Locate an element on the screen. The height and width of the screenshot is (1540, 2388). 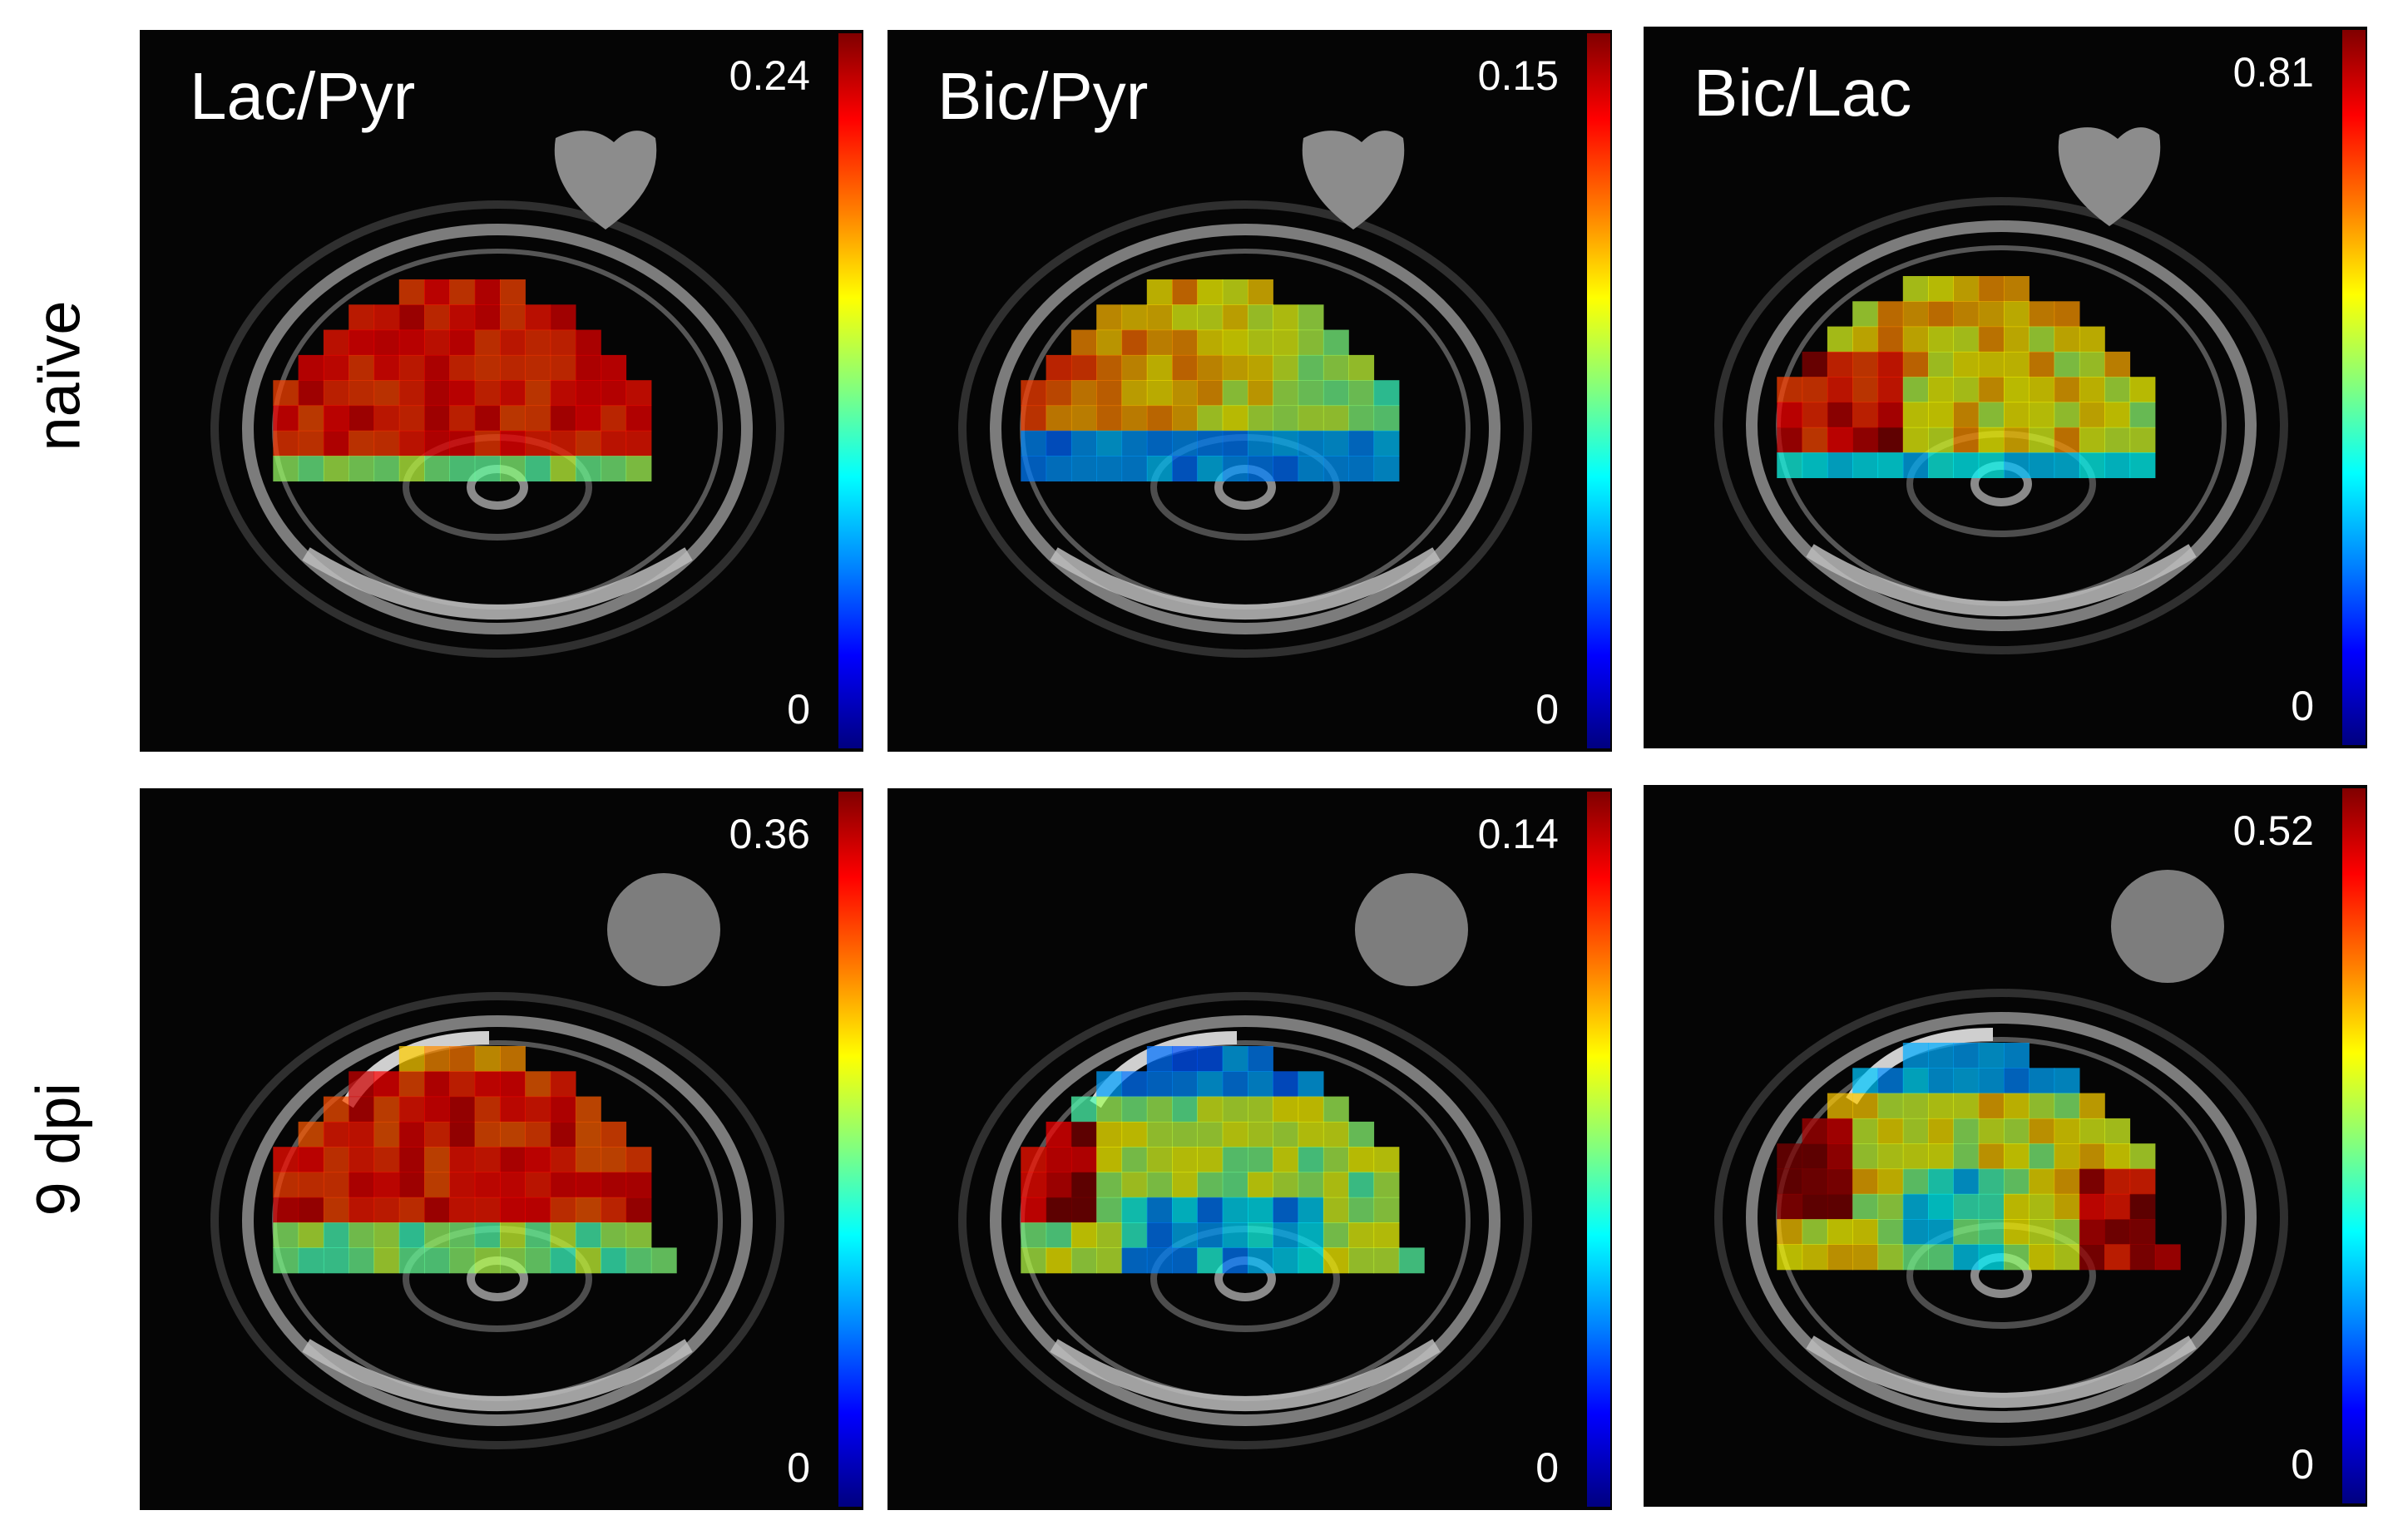
colorbar is located at coordinates (850, 391).